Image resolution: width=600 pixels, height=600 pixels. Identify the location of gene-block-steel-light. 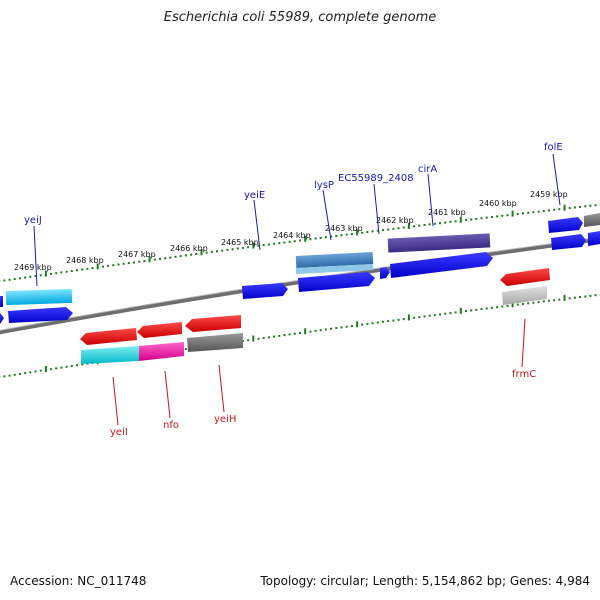
(334, 268).